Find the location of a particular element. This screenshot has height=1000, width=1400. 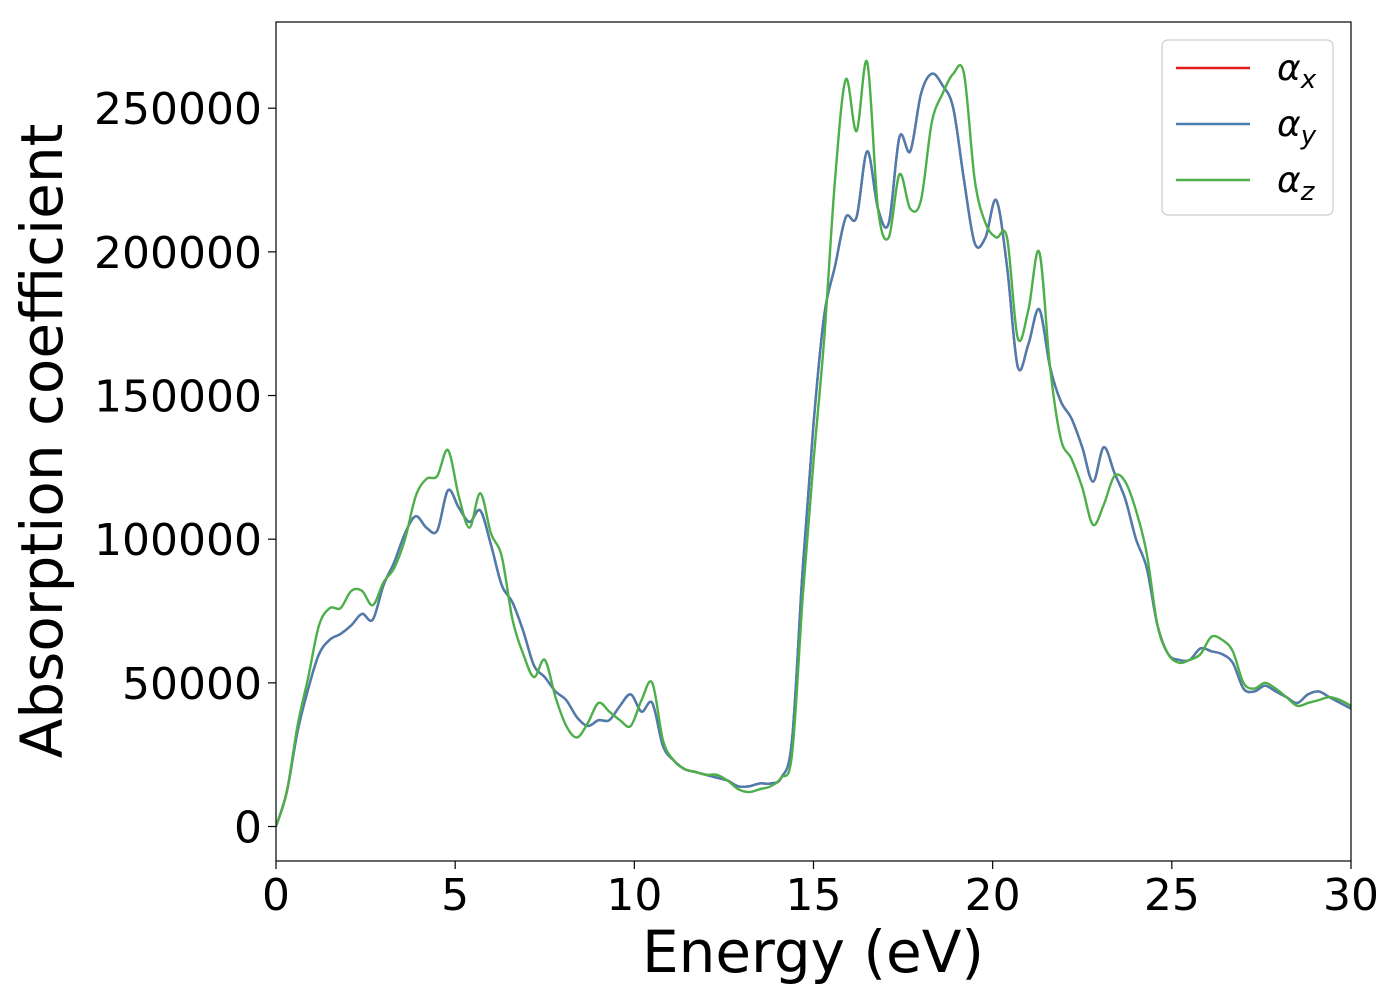

y-tick-label: 100000 is located at coordinates (178, 540).